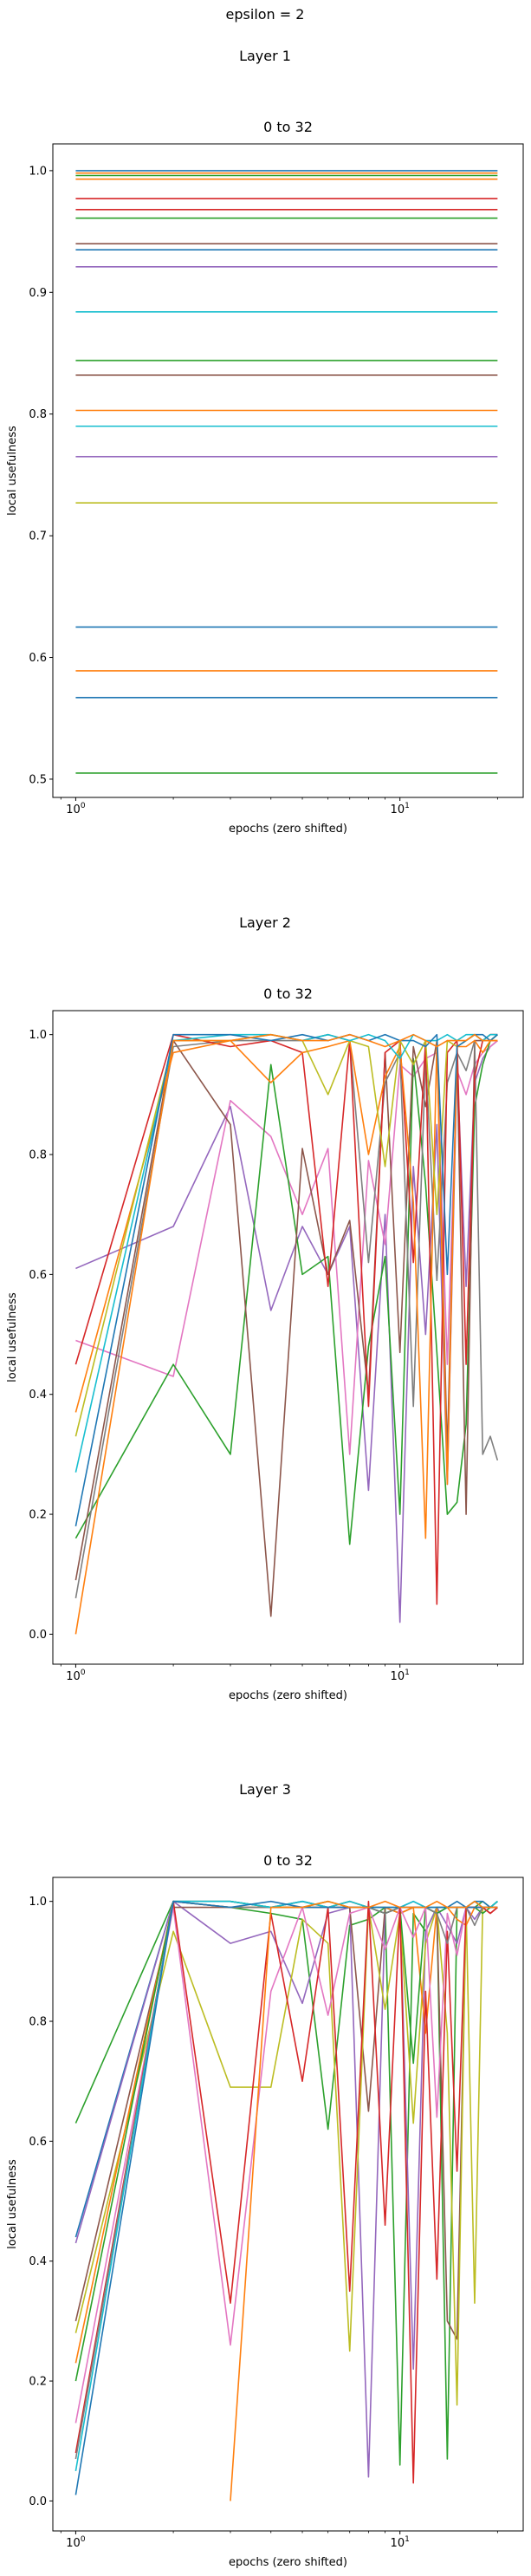 The height and width of the screenshot is (2576, 531). What do you see at coordinates (265, 922) in the screenshot?
I see `layer-title: Layer 2` at bounding box center [265, 922].